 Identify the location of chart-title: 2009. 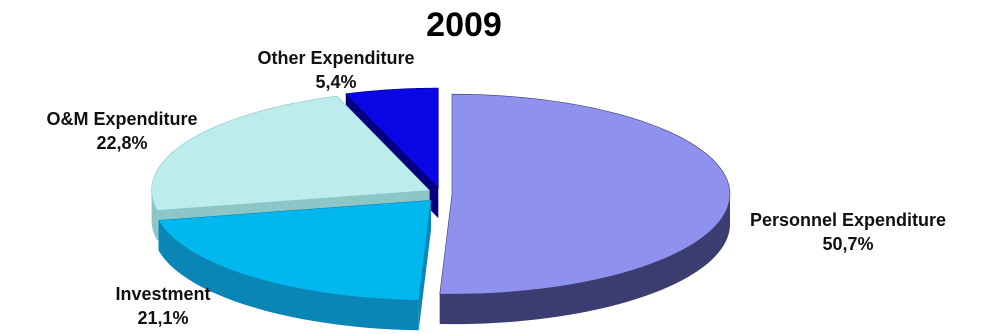
(464, 25).